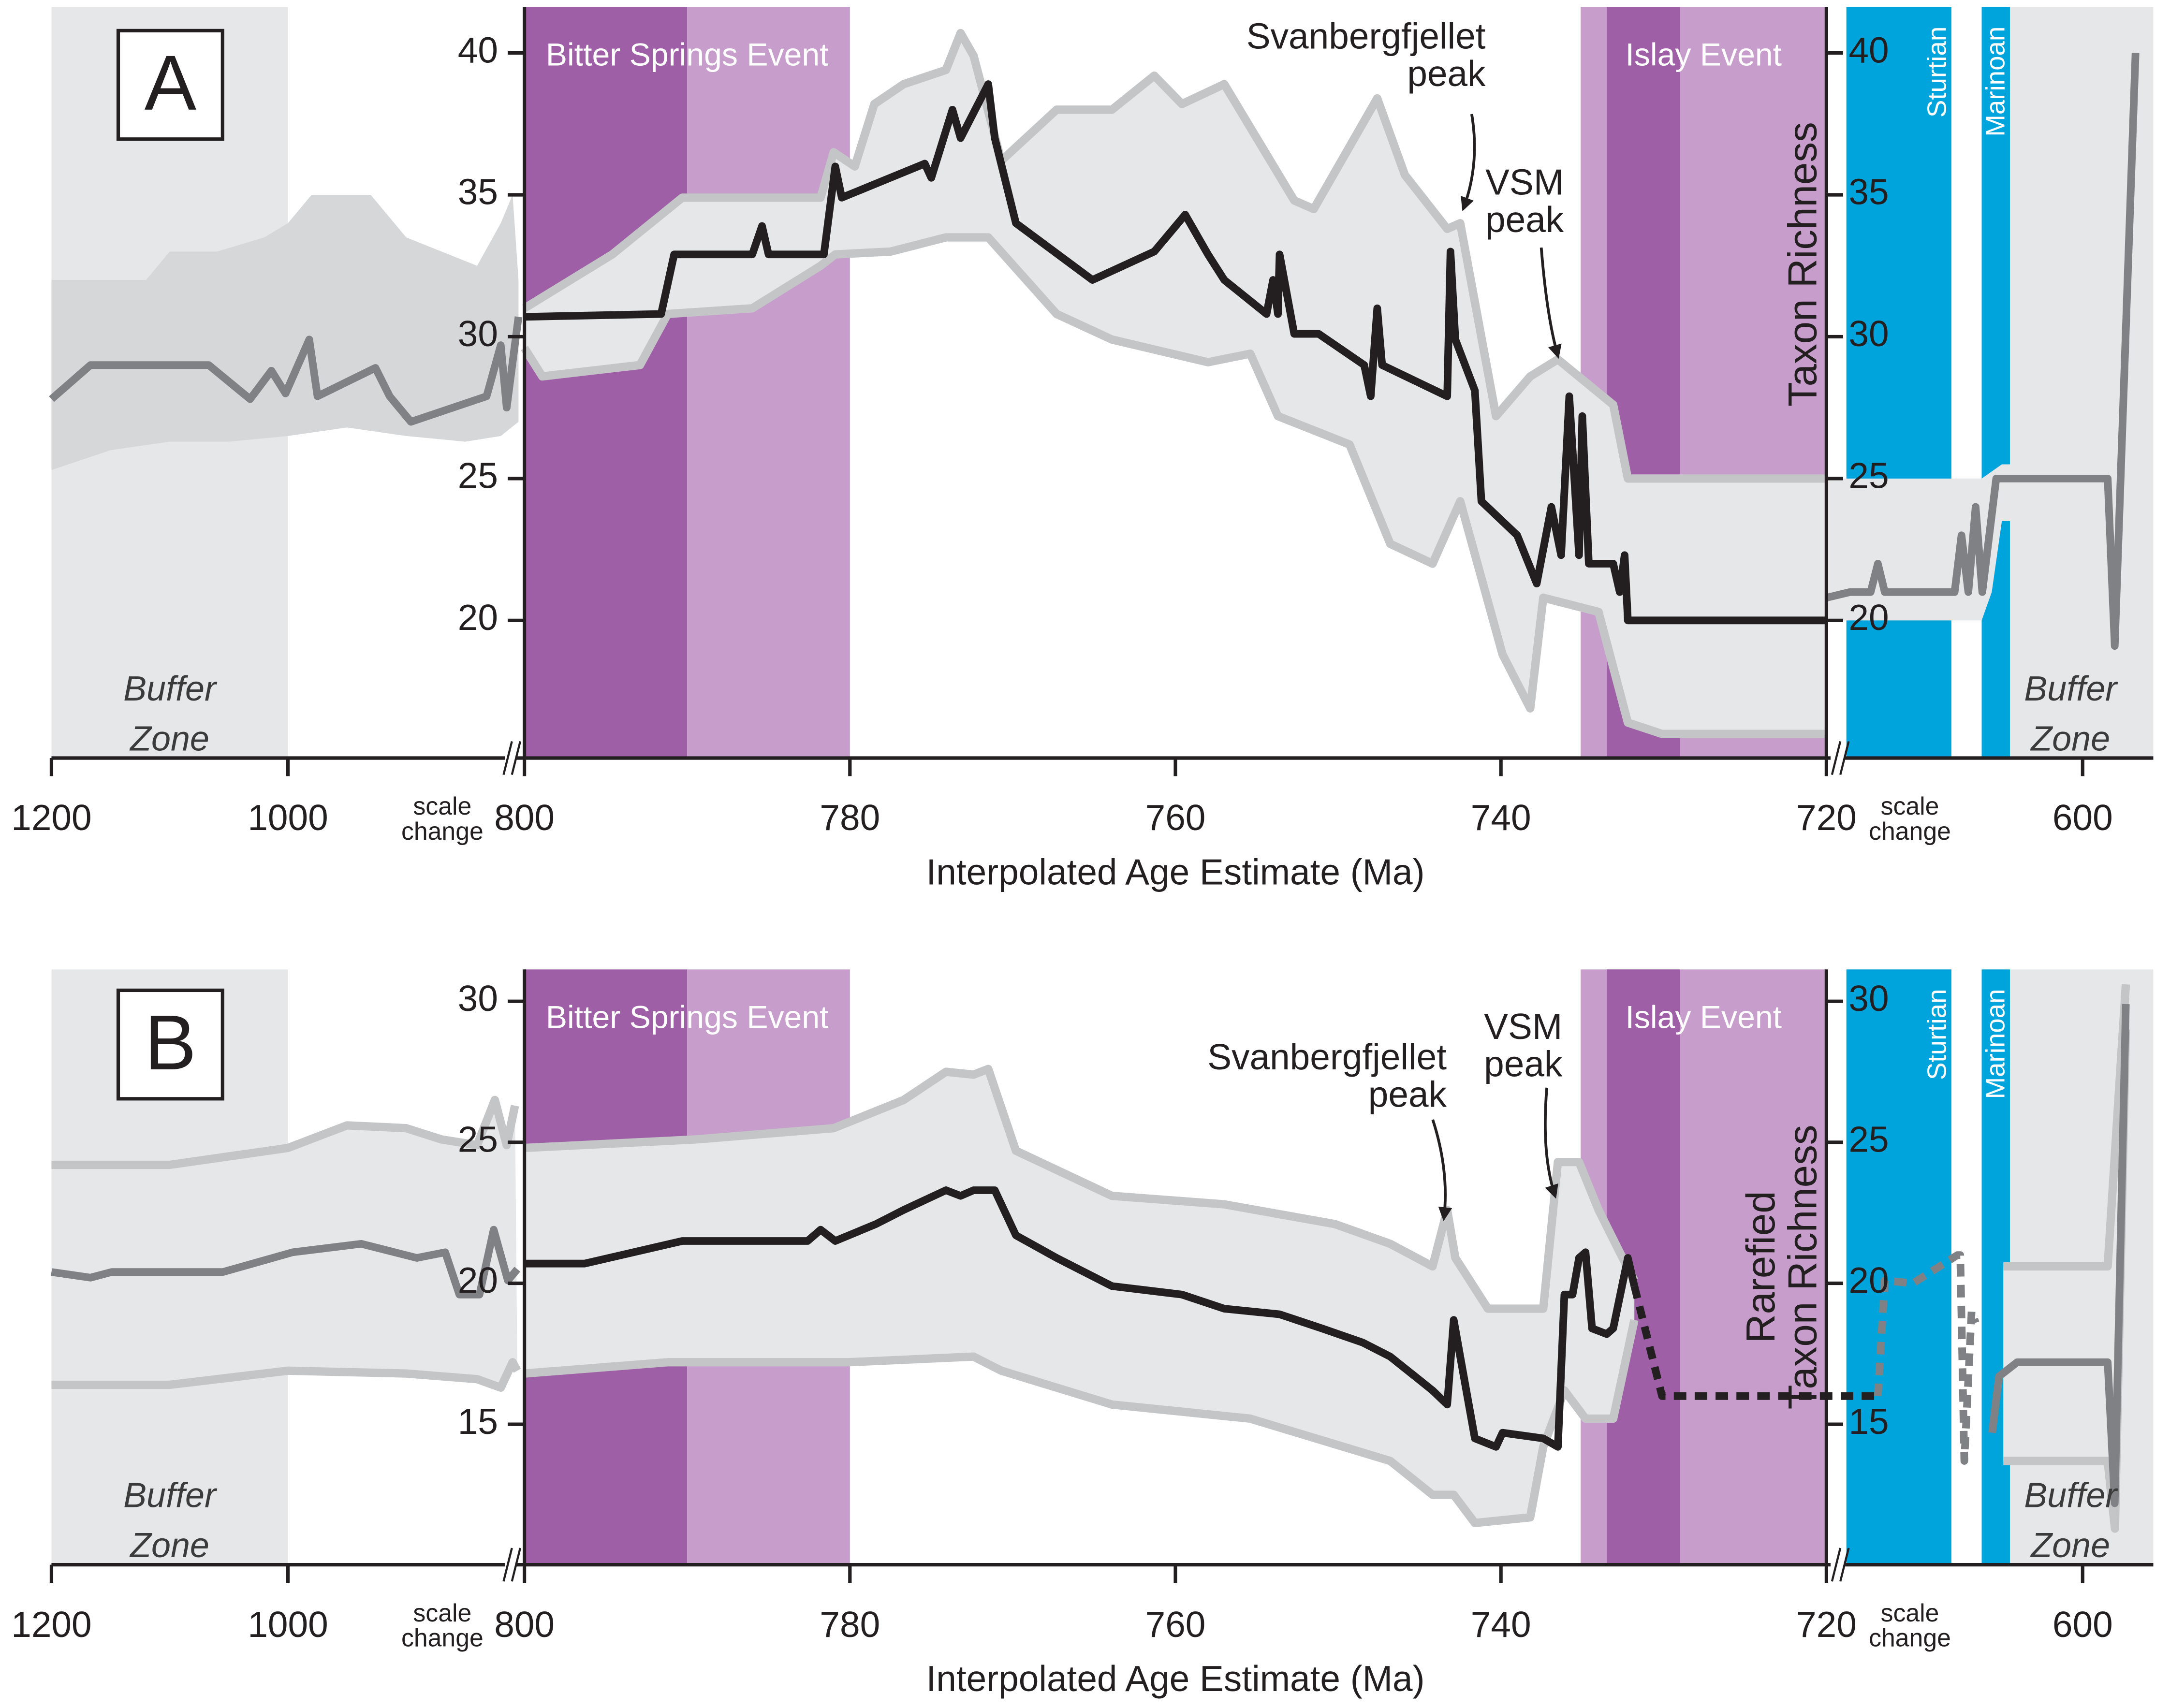 Image resolution: width=2170 pixels, height=1708 pixels. I want to click on x-tick-label: 1200, so click(51, 1624).